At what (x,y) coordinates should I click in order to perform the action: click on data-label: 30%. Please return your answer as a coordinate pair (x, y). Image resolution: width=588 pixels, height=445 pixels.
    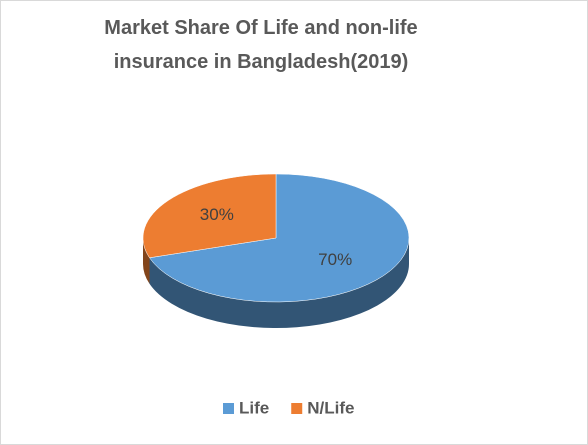
    Looking at the image, I should click on (217, 214).